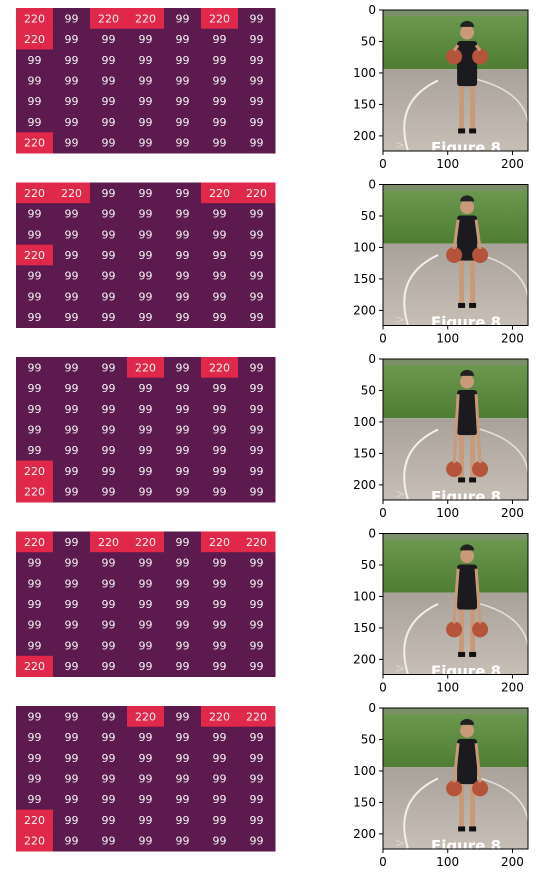 This screenshot has height=883, width=539. Describe the element at coordinates (480, 56) in the screenshot. I see `basketball` at that location.